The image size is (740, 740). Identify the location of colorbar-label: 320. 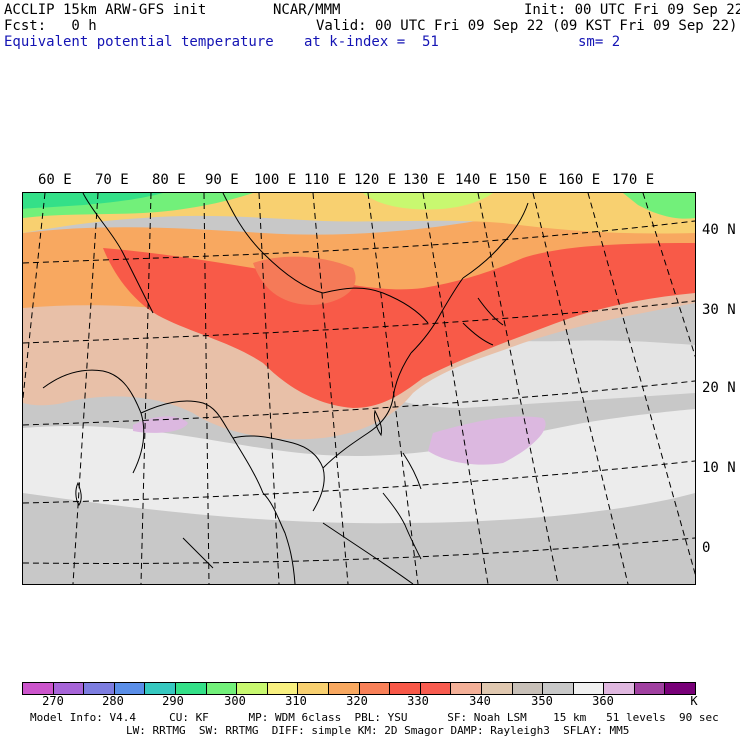
(357, 701).